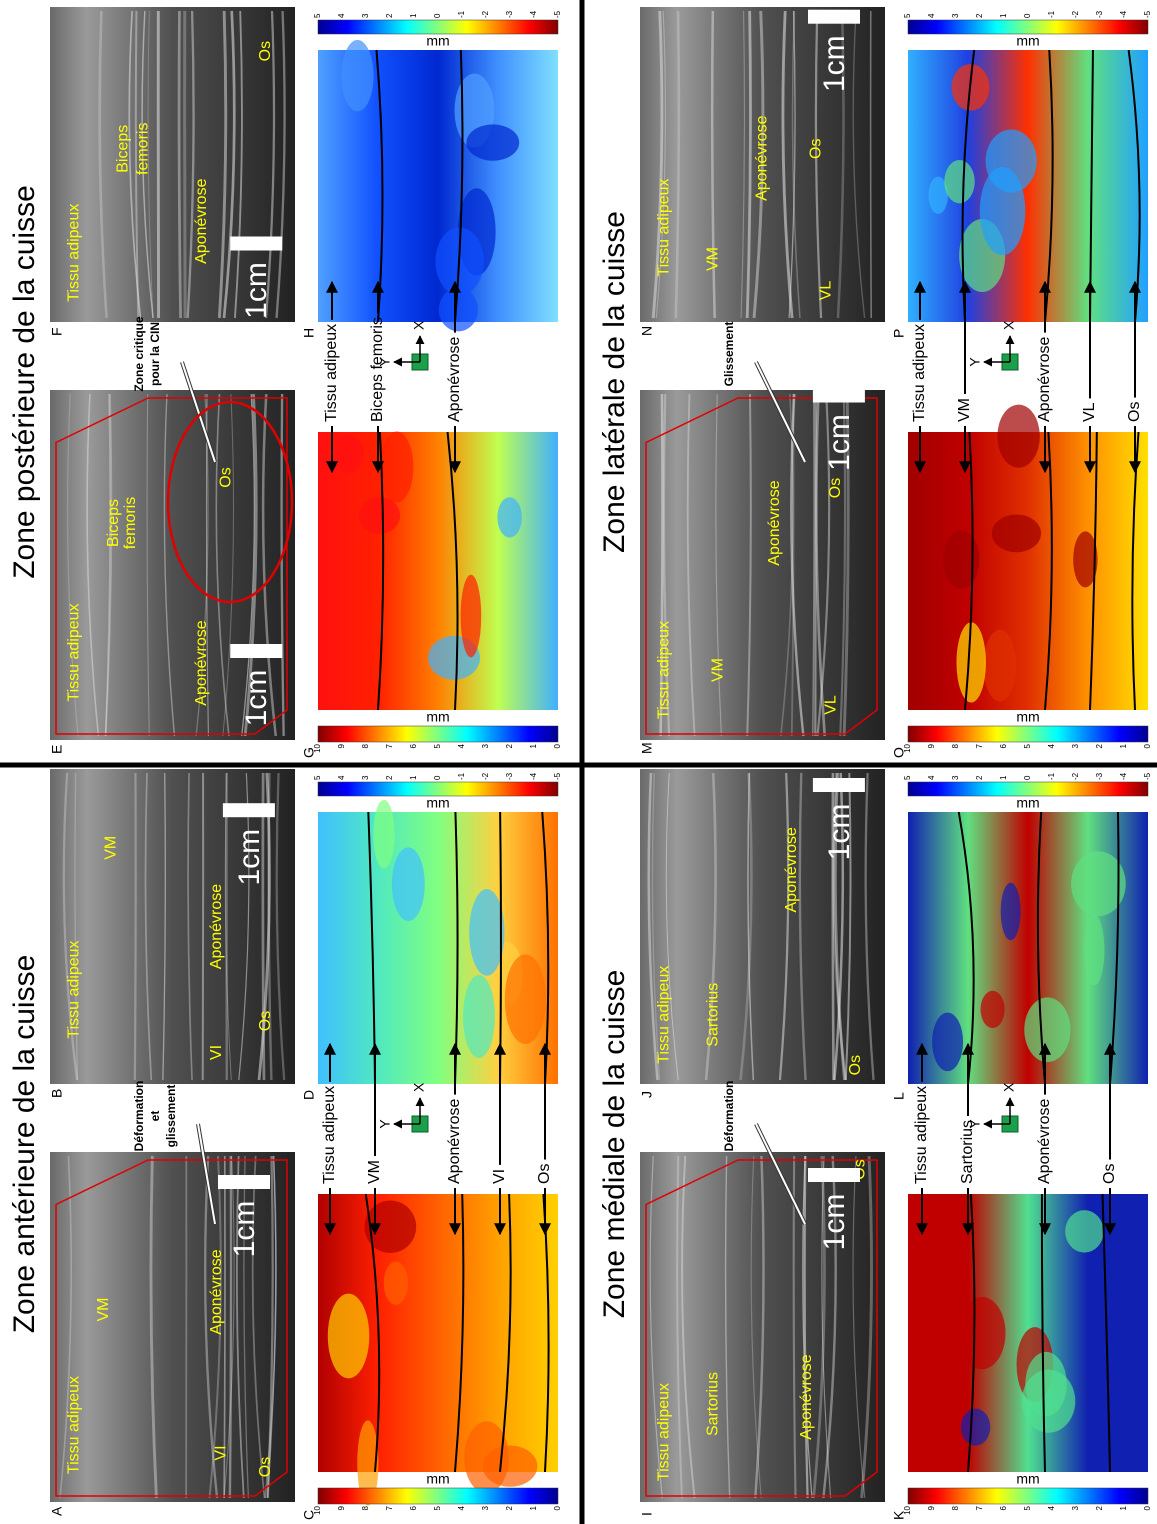  Describe the element at coordinates (309, 333) in the screenshot. I see `panel-letter: H` at that location.